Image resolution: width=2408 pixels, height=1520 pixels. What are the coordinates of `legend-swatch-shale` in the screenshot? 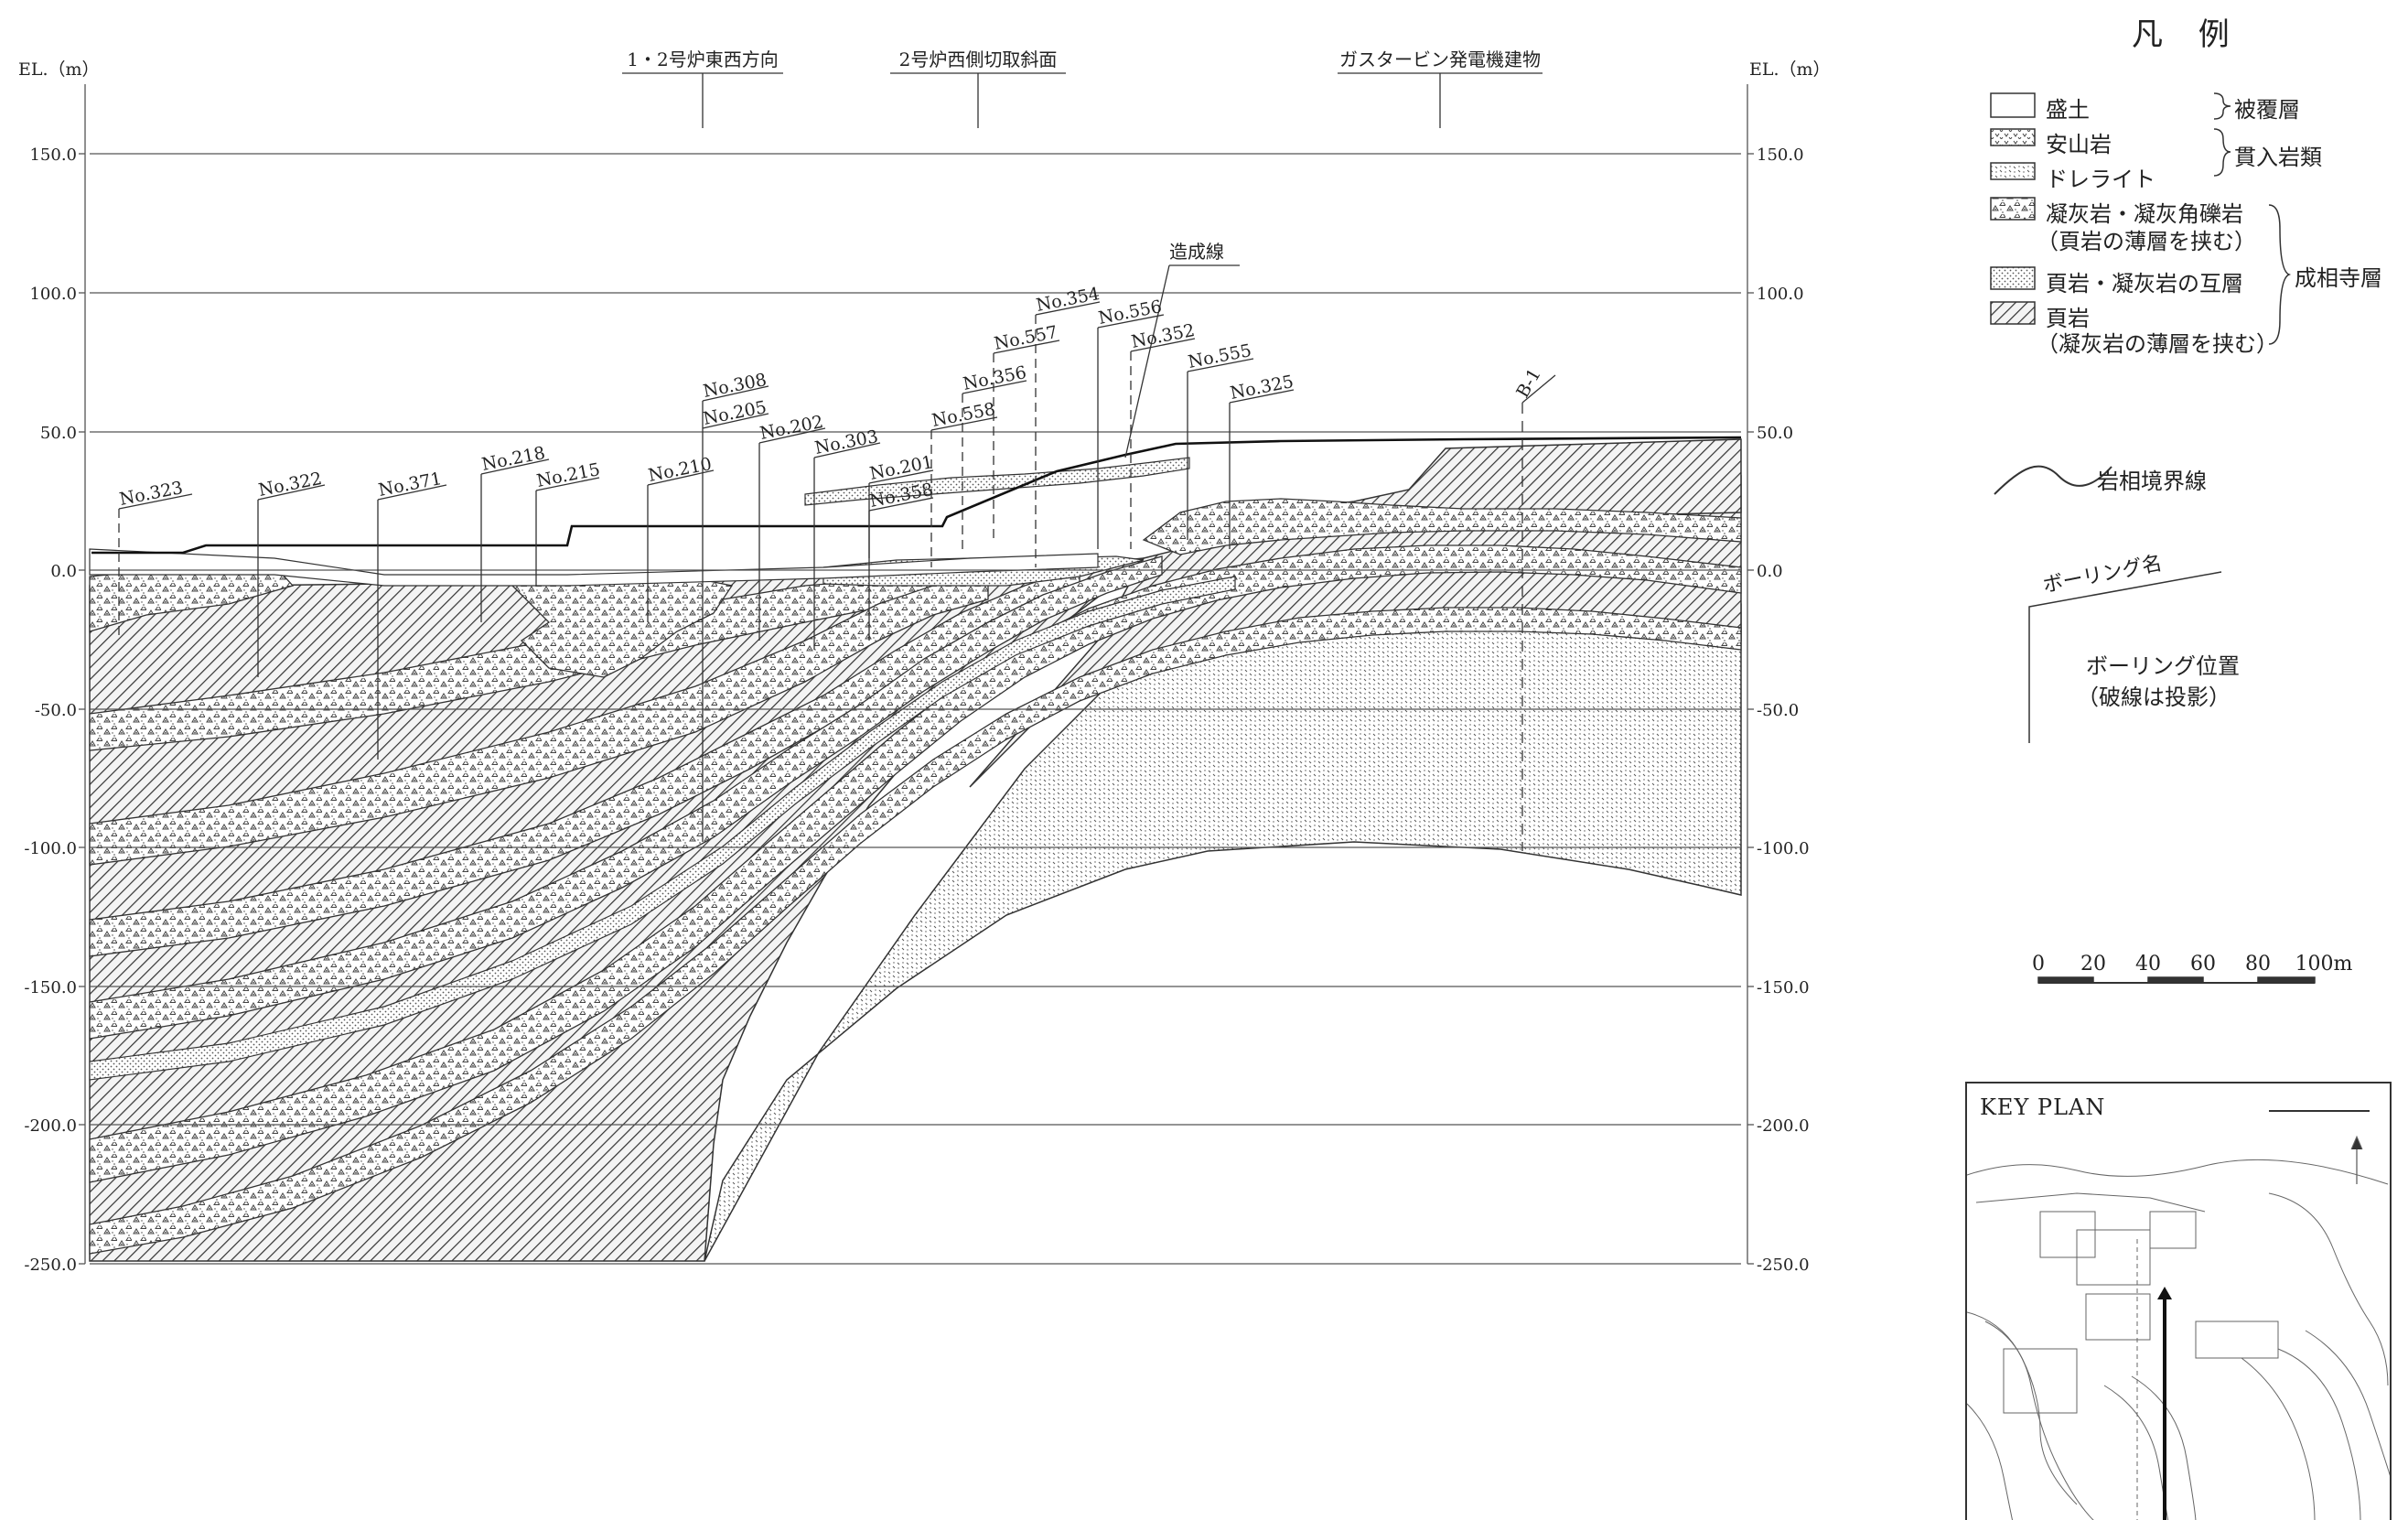 It's located at (2013, 313).